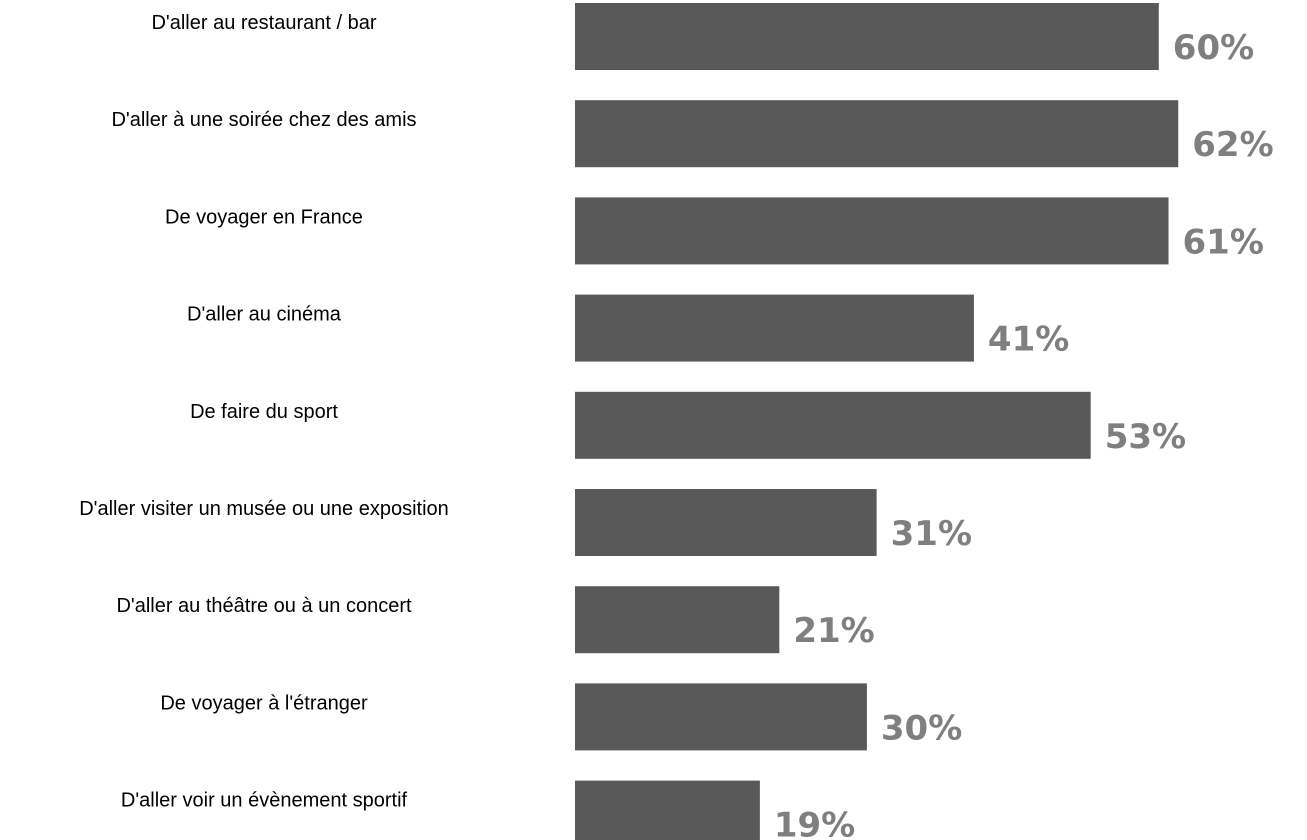 The width and height of the screenshot is (1307, 840). What do you see at coordinates (931, 534) in the screenshot?
I see `value-label: 31%` at bounding box center [931, 534].